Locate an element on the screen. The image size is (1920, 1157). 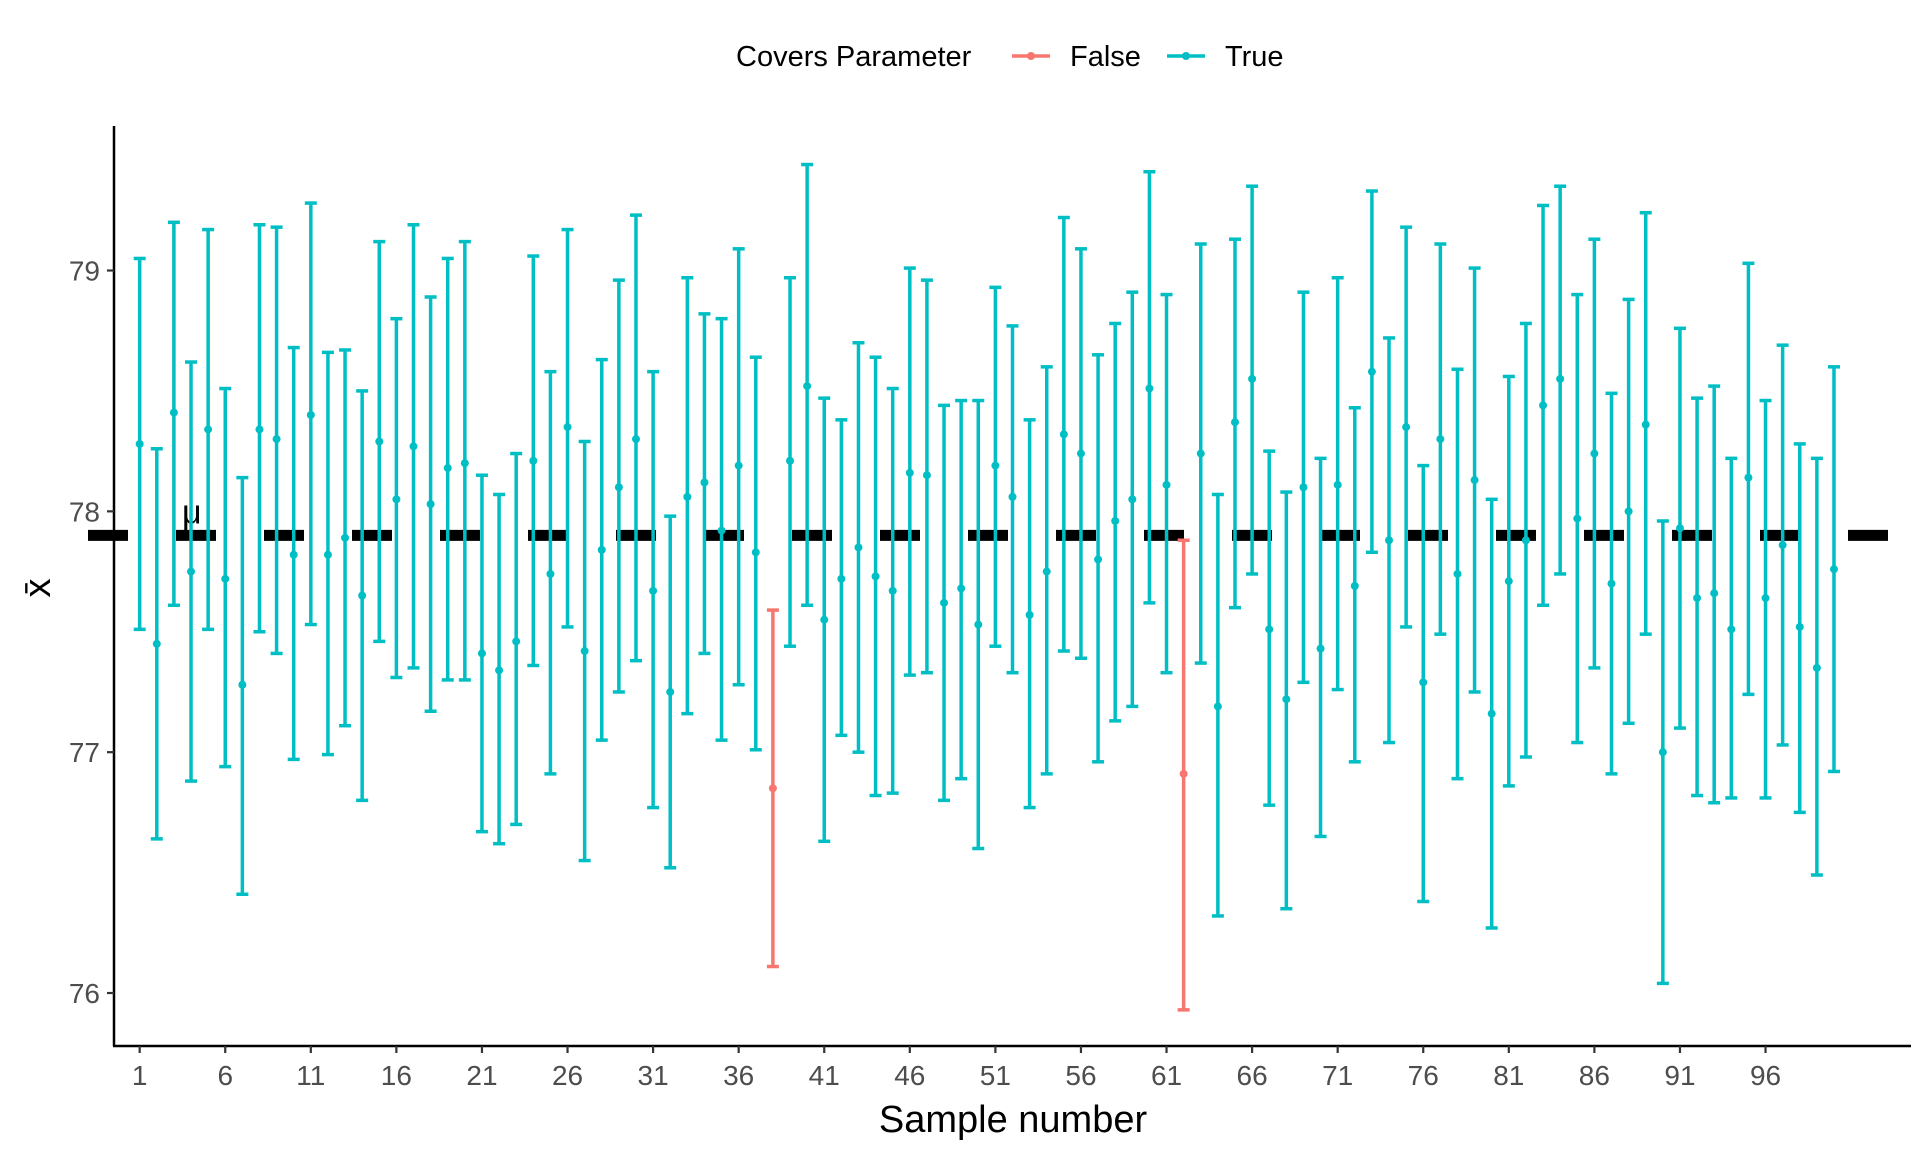
x-tick-label: 66 is located at coordinates (1252, 1075).